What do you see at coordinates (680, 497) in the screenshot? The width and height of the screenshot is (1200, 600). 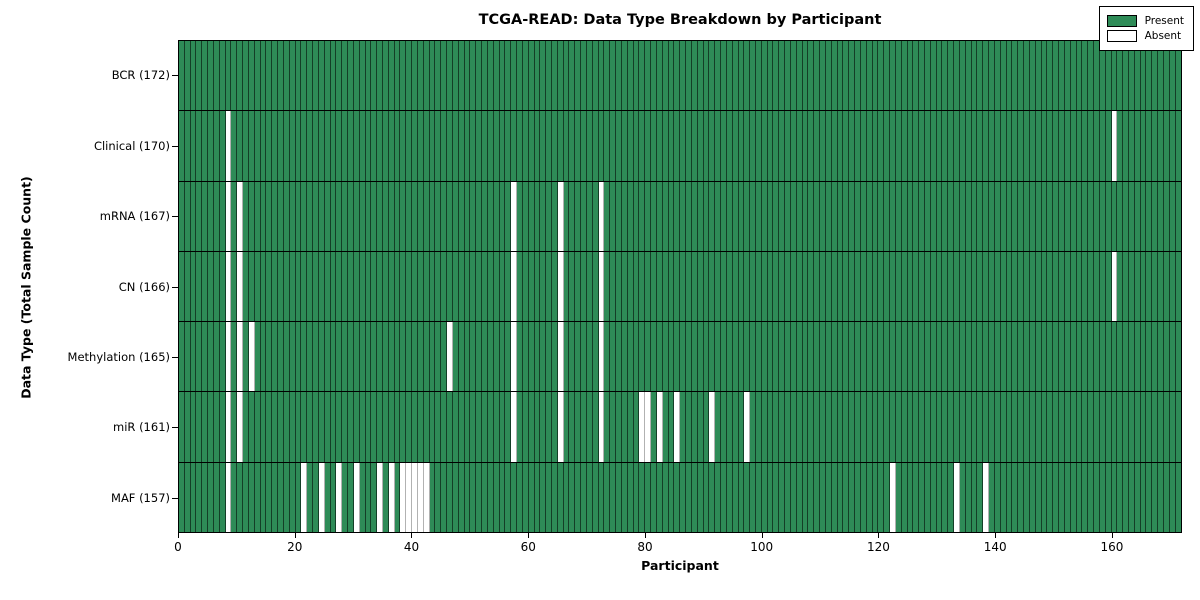 I see `matrix-row-MAF` at bounding box center [680, 497].